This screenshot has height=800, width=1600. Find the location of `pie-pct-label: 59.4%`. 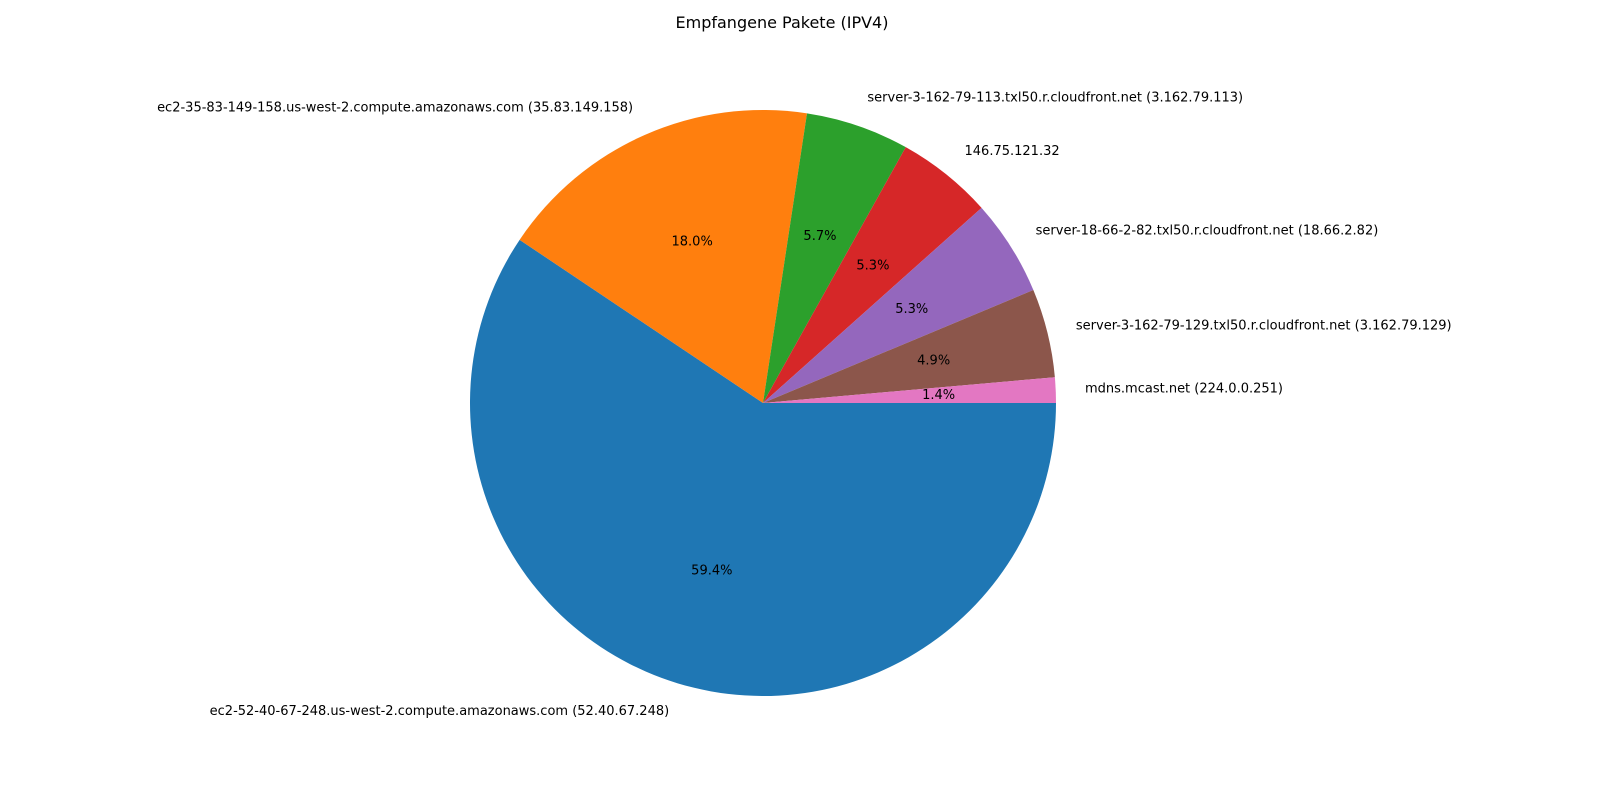

pie-pct-label: 59.4% is located at coordinates (711, 571).